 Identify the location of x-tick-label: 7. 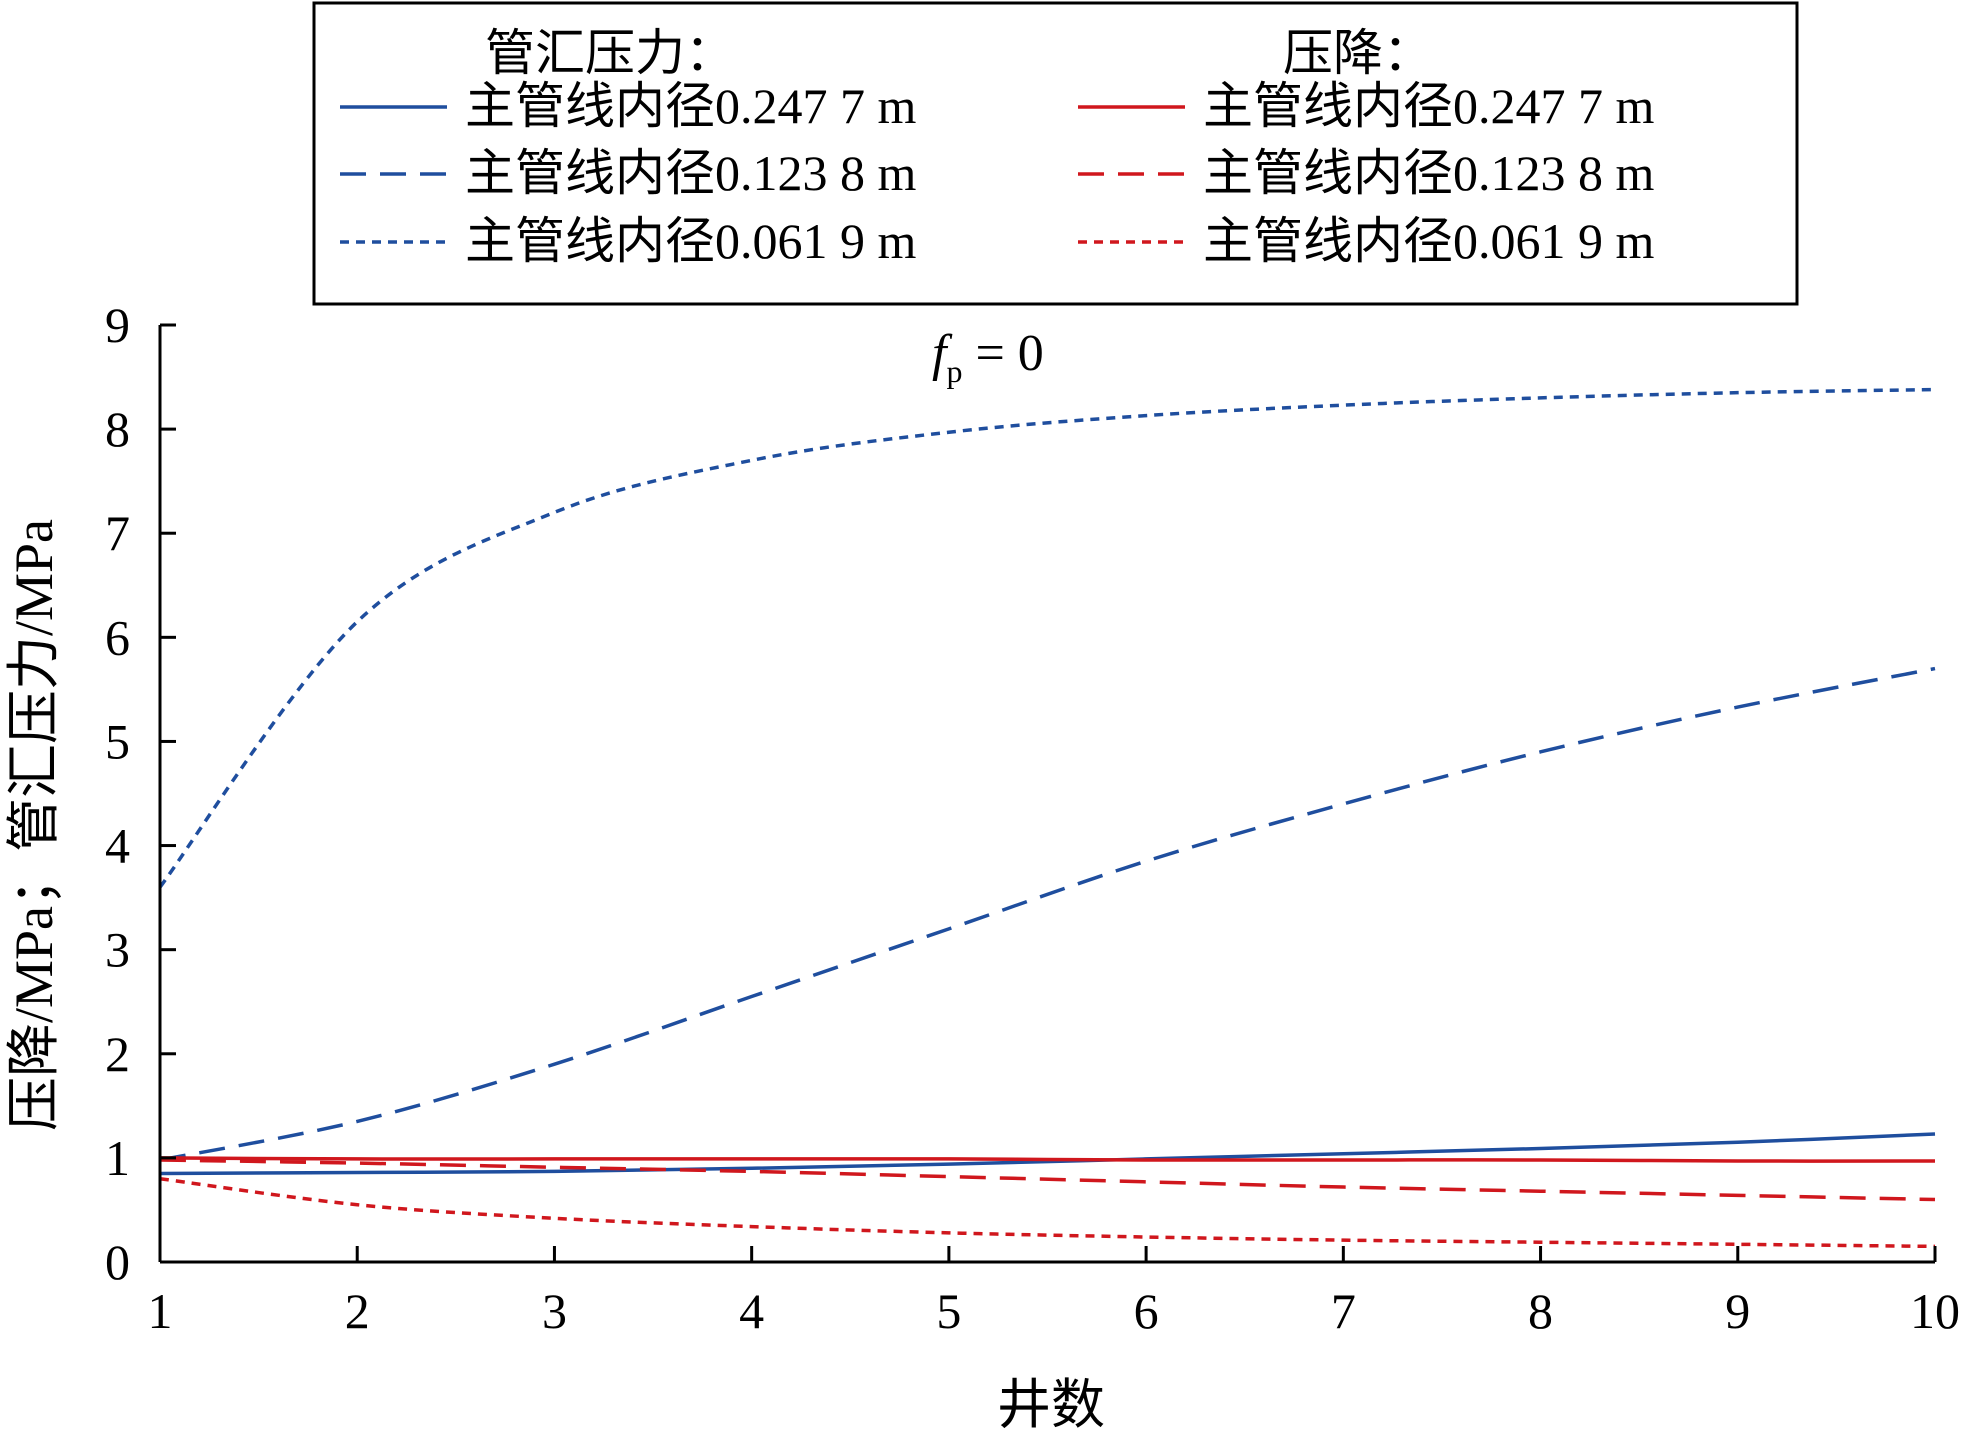
(1343, 1311).